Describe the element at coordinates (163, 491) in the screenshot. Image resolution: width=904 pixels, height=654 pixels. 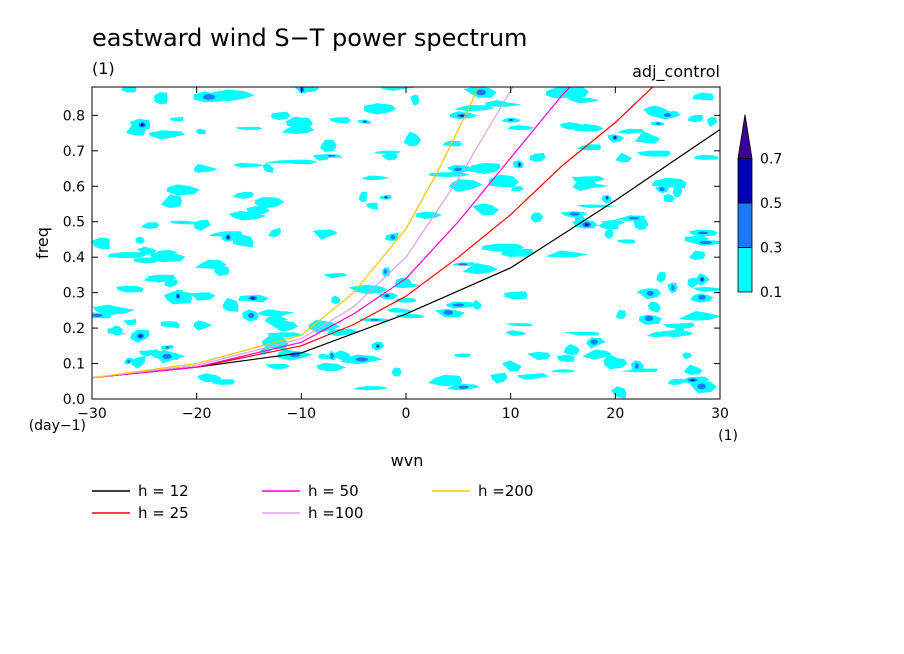
I see `legend-label: h = 12` at that location.